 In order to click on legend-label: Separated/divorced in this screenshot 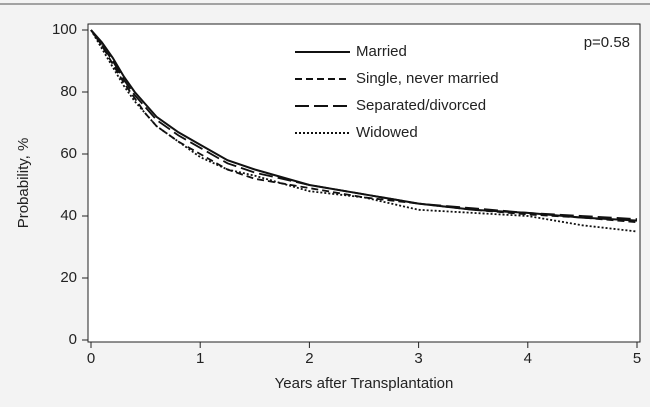, I will do `click(421, 105)`.